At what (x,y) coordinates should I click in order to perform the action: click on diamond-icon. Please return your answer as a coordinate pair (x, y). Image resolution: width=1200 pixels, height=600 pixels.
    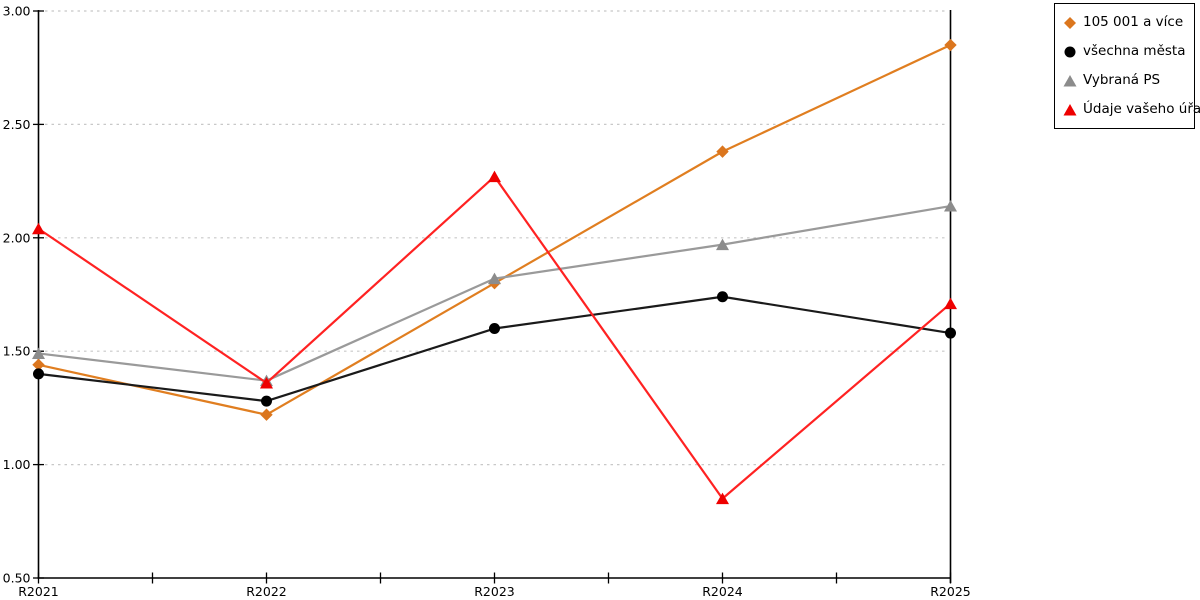
    Looking at the image, I should click on (1070, 22).